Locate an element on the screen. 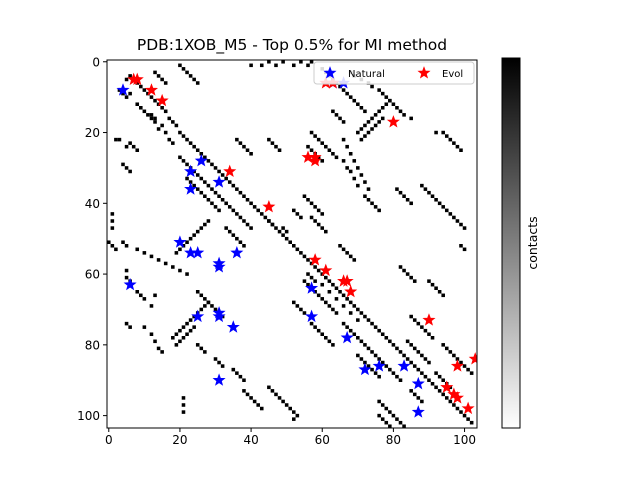  x-tick-label: 20 is located at coordinates (179, 440).